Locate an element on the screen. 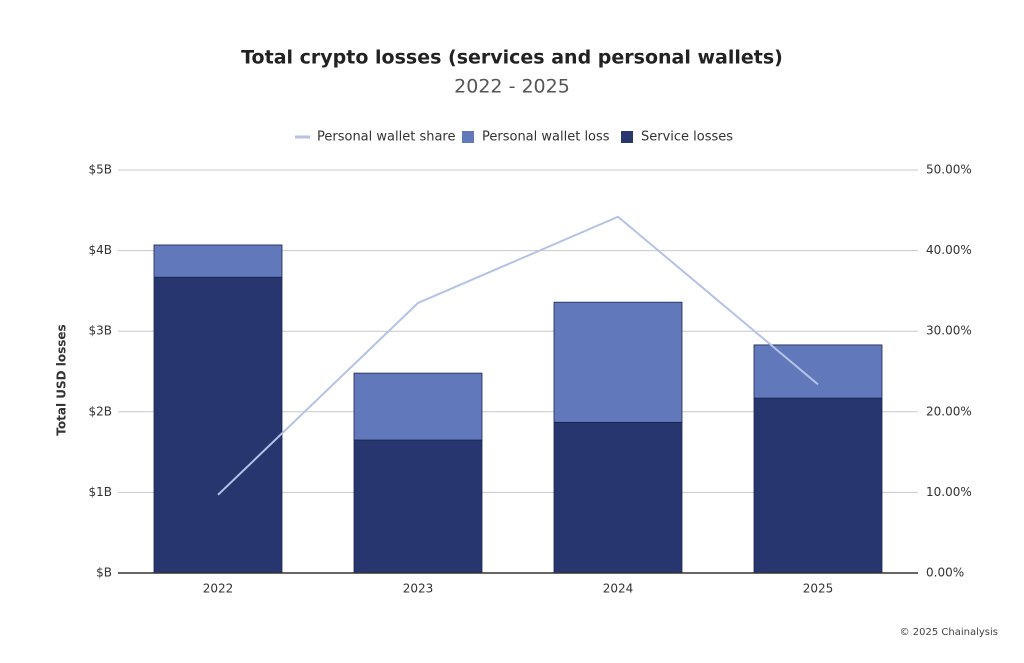 The height and width of the screenshot is (663, 1024). chart-subtitle: 2022 - 2025 is located at coordinates (512, 87).